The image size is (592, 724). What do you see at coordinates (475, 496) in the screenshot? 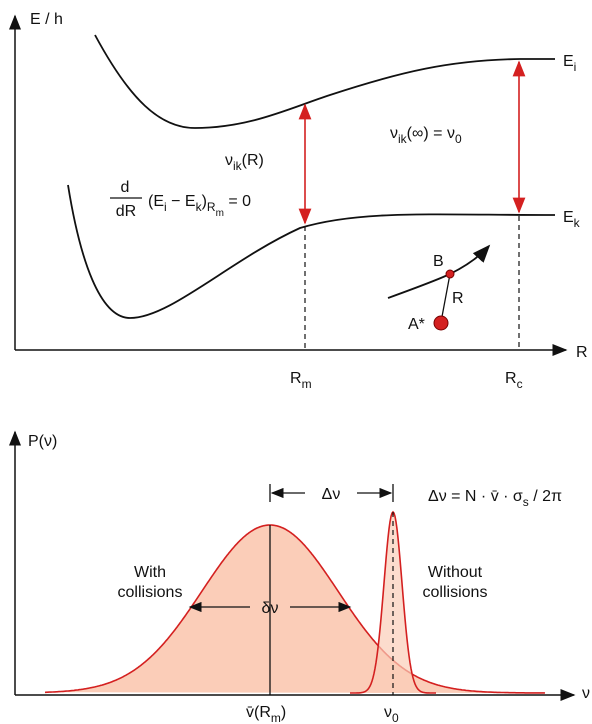
I see `label-part: Δν = N · v̄ · σ` at bounding box center [475, 496].